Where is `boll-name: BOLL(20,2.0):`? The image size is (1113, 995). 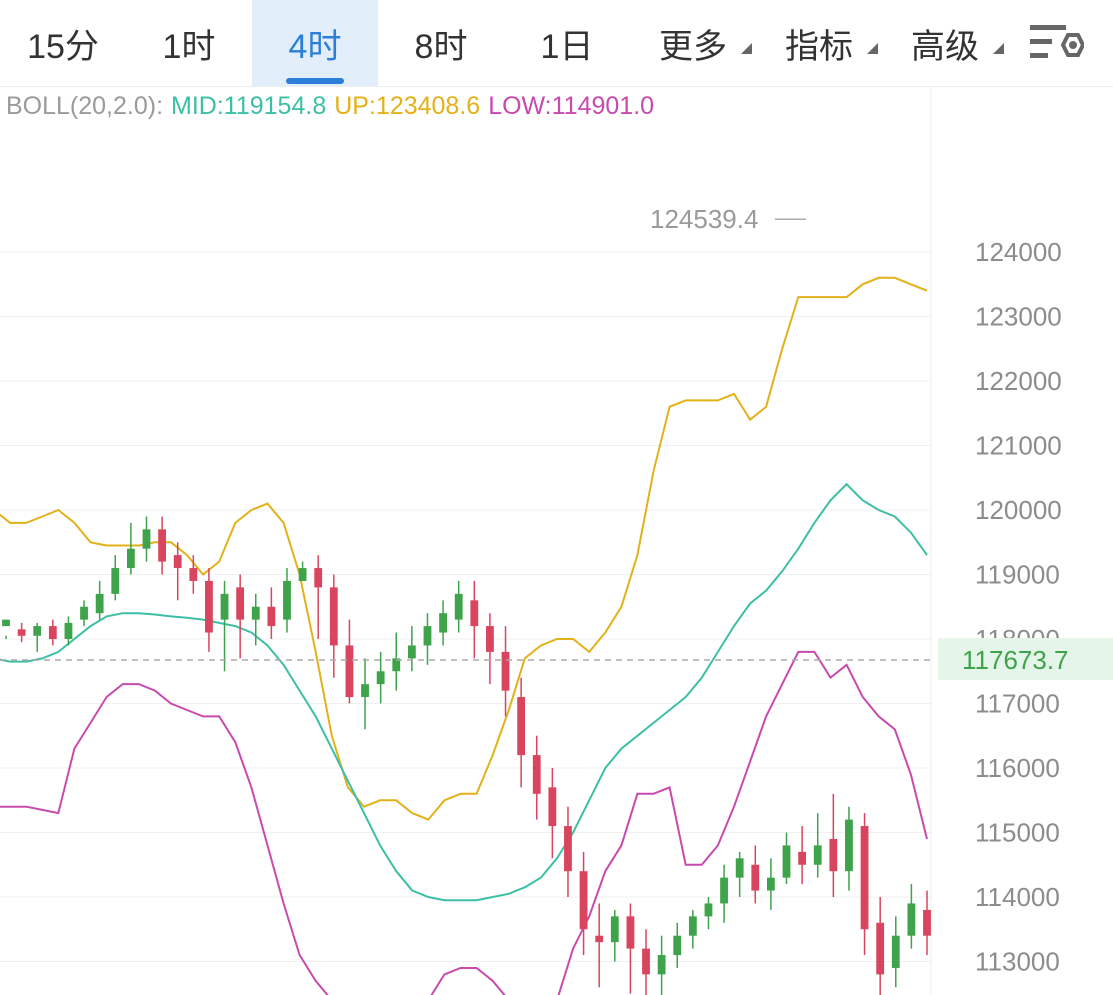 boll-name: BOLL(20,2.0): is located at coordinates (85, 106).